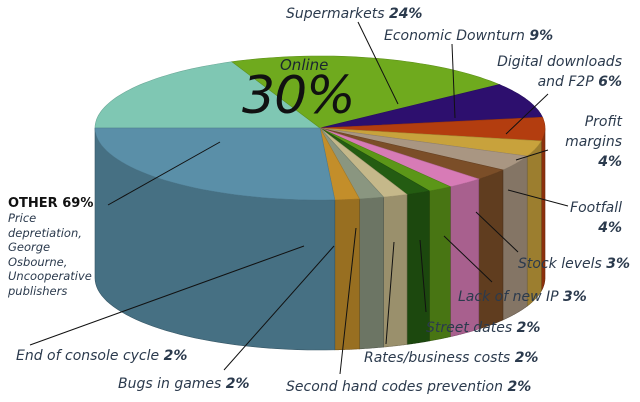 The width and height of the screenshot is (640, 402). What do you see at coordinates (184, 384) in the screenshot?
I see `label-bugs-in-games: Bugs in games 2%` at bounding box center [184, 384].